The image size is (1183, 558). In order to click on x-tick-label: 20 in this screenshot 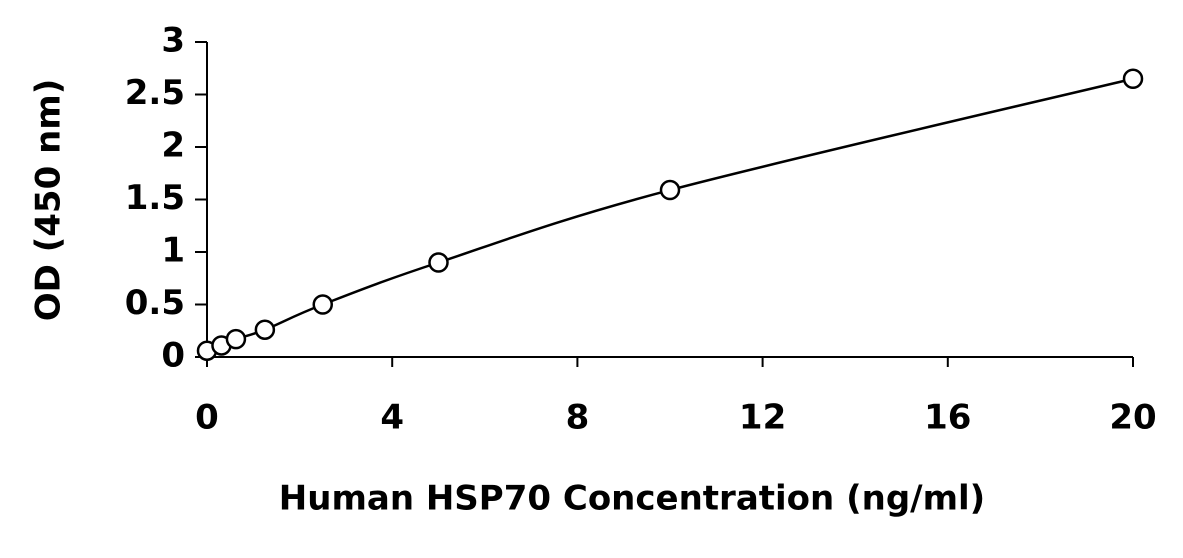, I will do `click(1132, 418)`.